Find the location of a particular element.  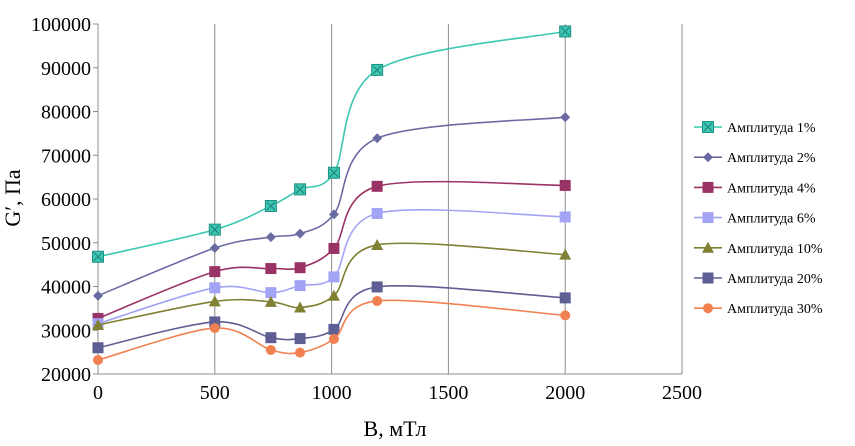

y-tick-label: 80000 is located at coordinates (66, 113).